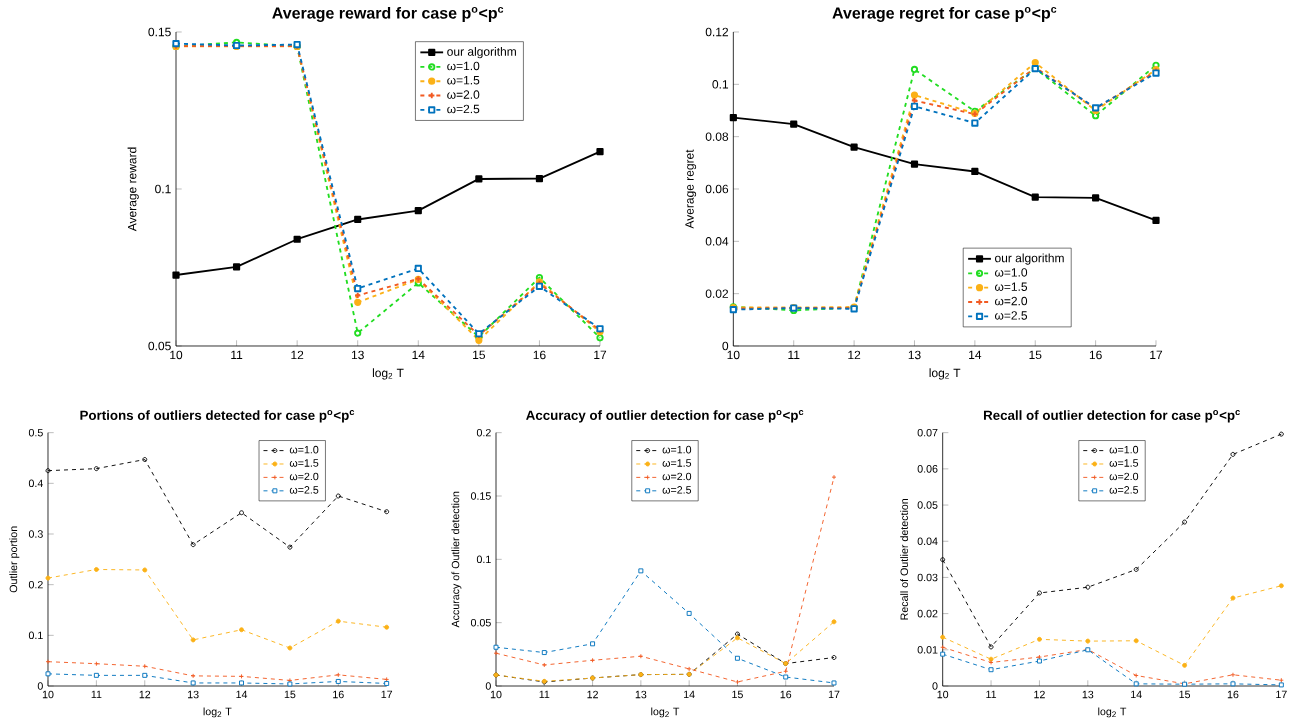 This screenshot has width=1297, height=726. What do you see at coordinates (944, 14) in the screenshot?
I see `chart-title: Average regret for case p$^{o}$<p$^{c}$` at bounding box center [944, 14].